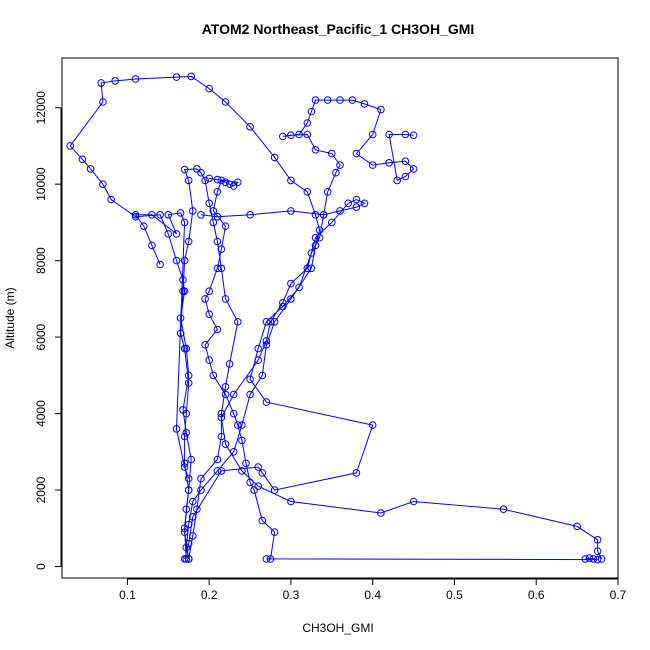 Image resolution: width=650 pixels, height=650 pixels. I want to click on chart-title: ATOM2 Northeast_Pacific_1 CH3OH_GMI, so click(338, 29).